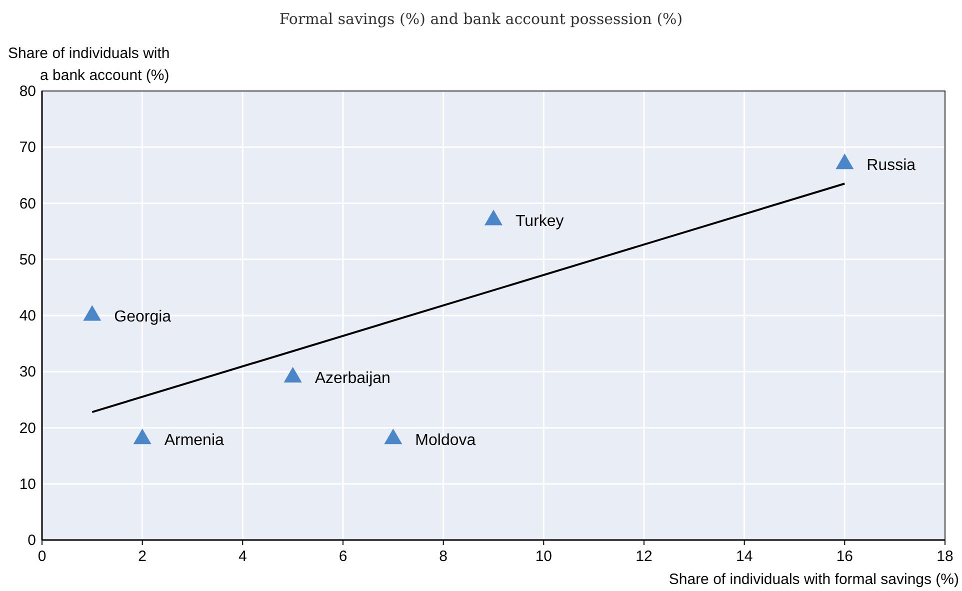 This screenshot has width=962, height=591. What do you see at coordinates (27, 484) in the screenshot?
I see `y-tick-label: 10` at bounding box center [27, 484].